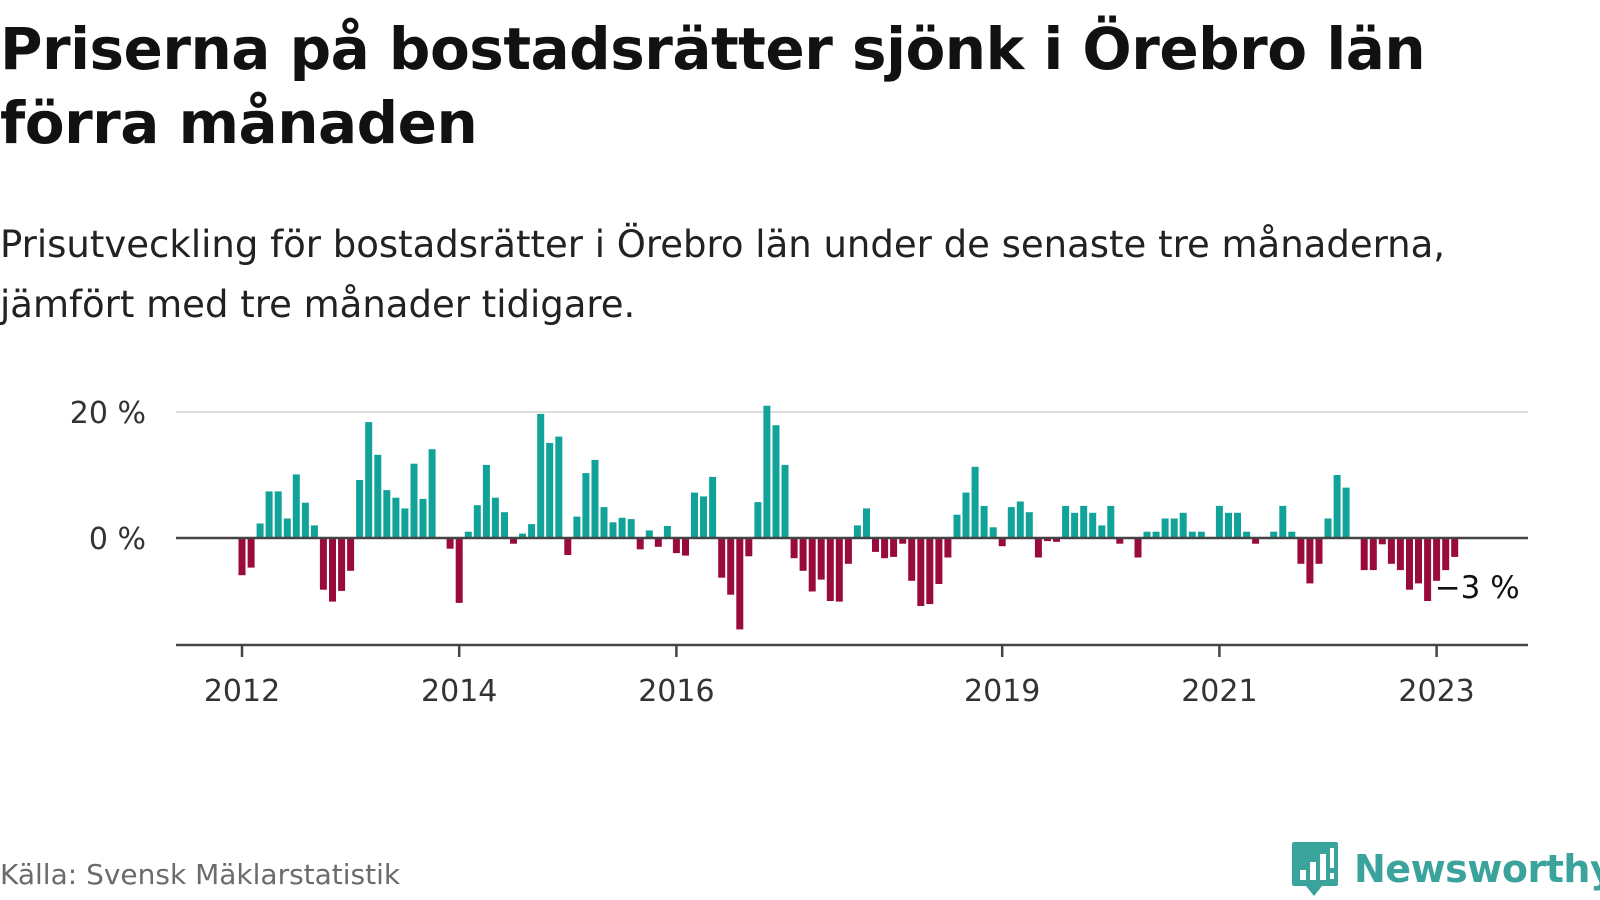 This screenshot has height=900, width=1600. Describe the element at coordinates (242, 691) in the screenshot. I see `x-tick-label: 2012` at that location.